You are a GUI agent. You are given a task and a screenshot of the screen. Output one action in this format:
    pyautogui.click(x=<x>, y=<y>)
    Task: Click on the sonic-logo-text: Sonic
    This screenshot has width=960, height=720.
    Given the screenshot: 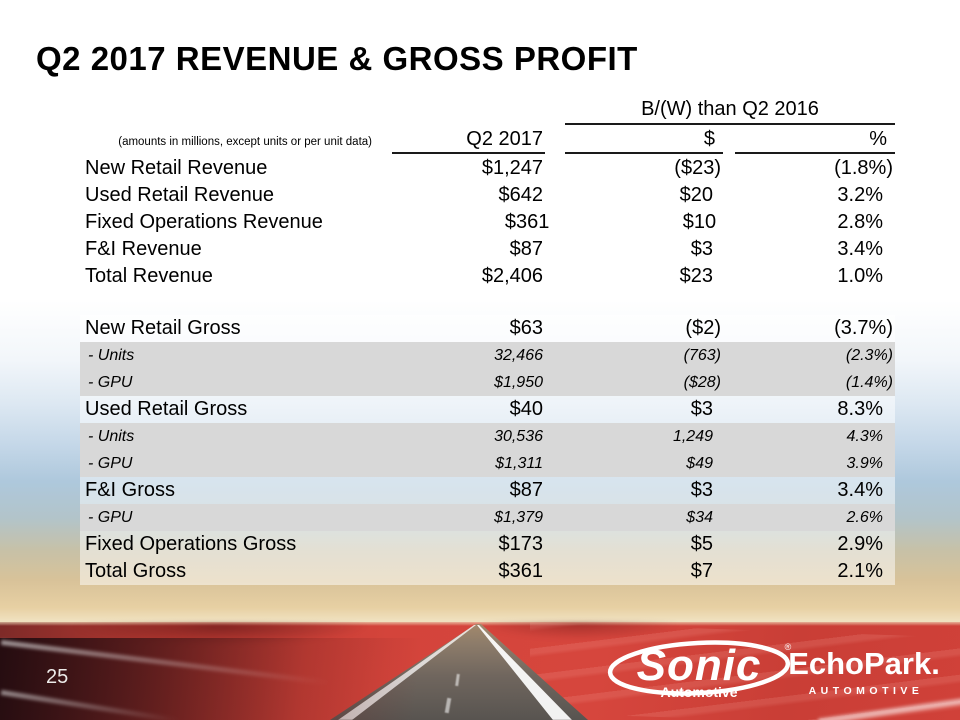 What is the action you would take?
    pyautogui.click(x=699, y=665)
    